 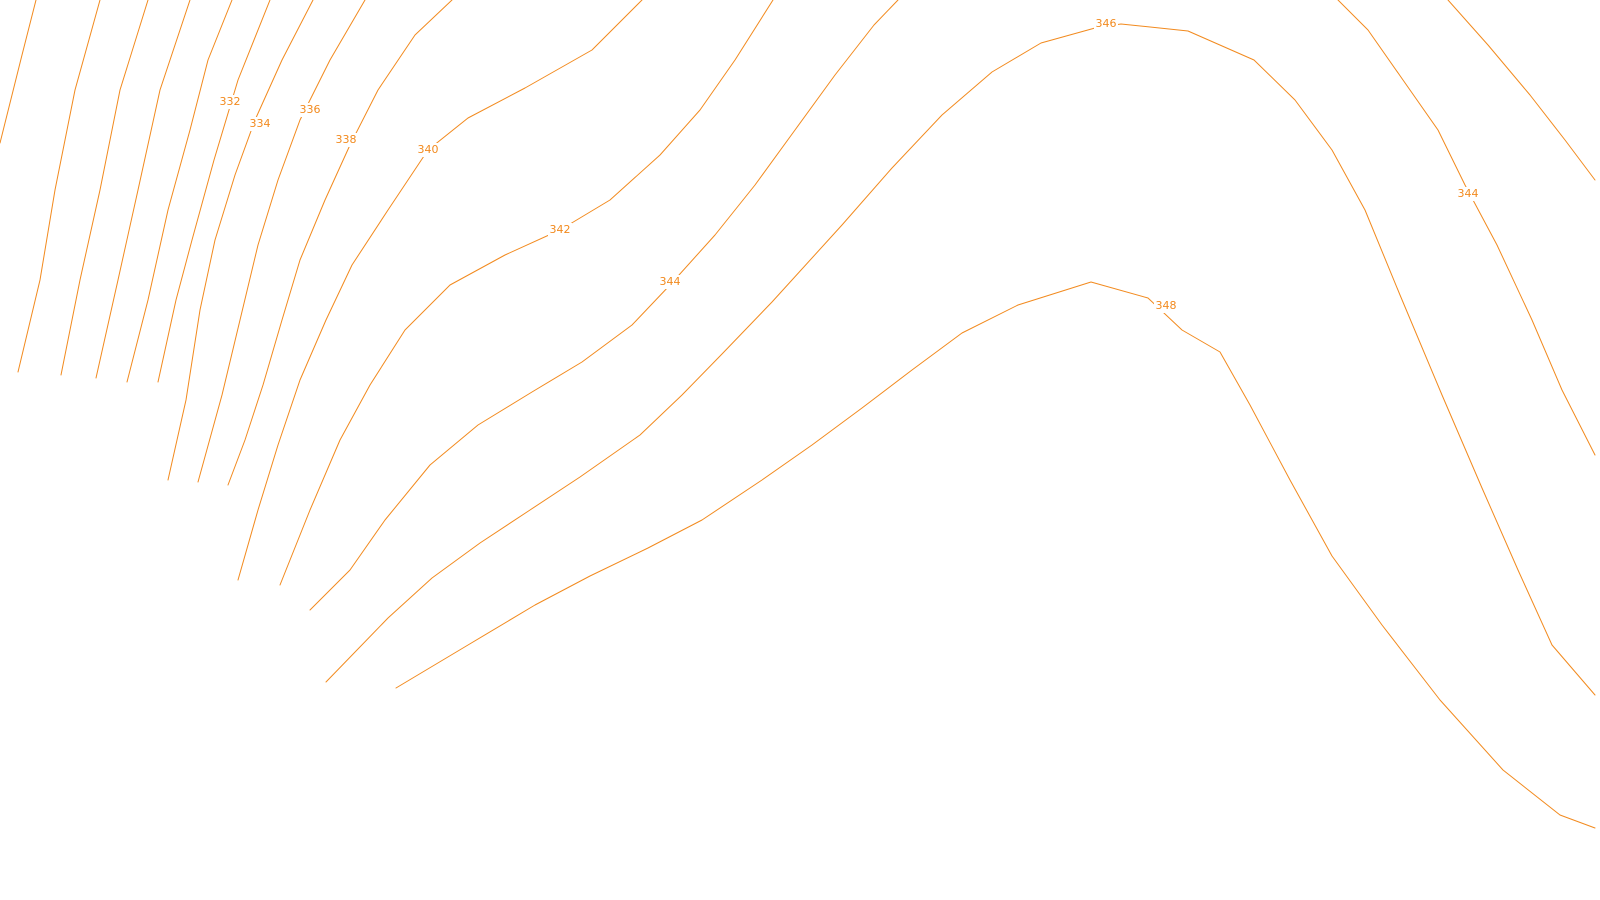 I want to click on contour-label-342: 342, so click(x=560, y=230).